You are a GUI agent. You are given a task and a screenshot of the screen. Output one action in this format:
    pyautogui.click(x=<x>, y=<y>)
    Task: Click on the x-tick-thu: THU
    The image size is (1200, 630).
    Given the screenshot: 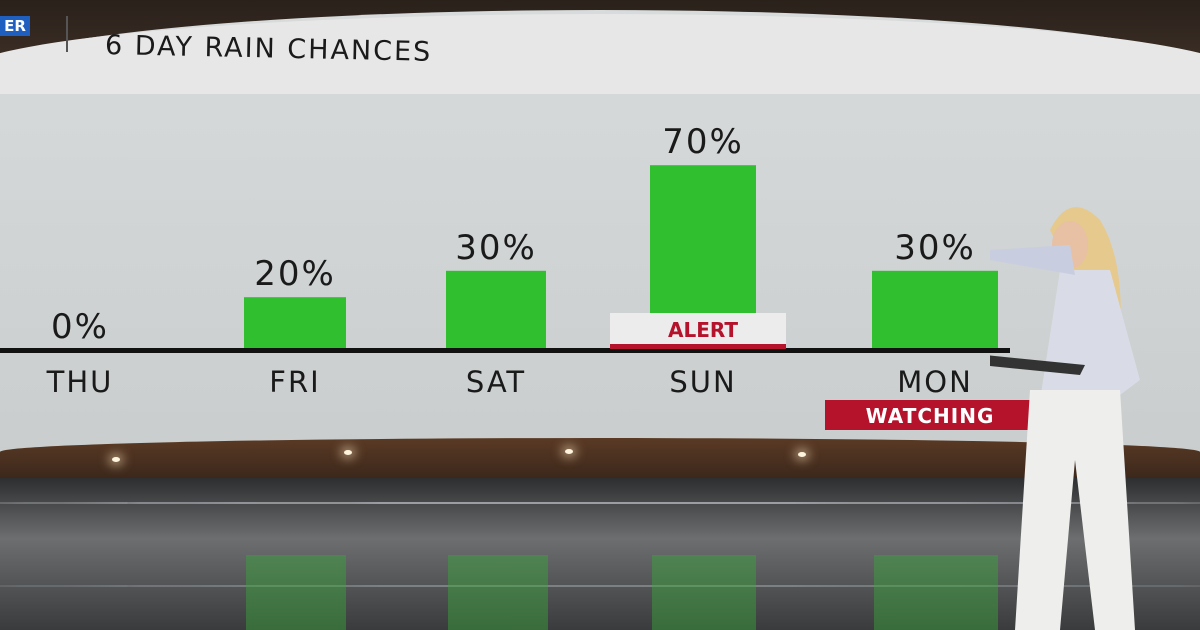 What is the action you would take?
    pyautogui.click(x=80, y=382)
    